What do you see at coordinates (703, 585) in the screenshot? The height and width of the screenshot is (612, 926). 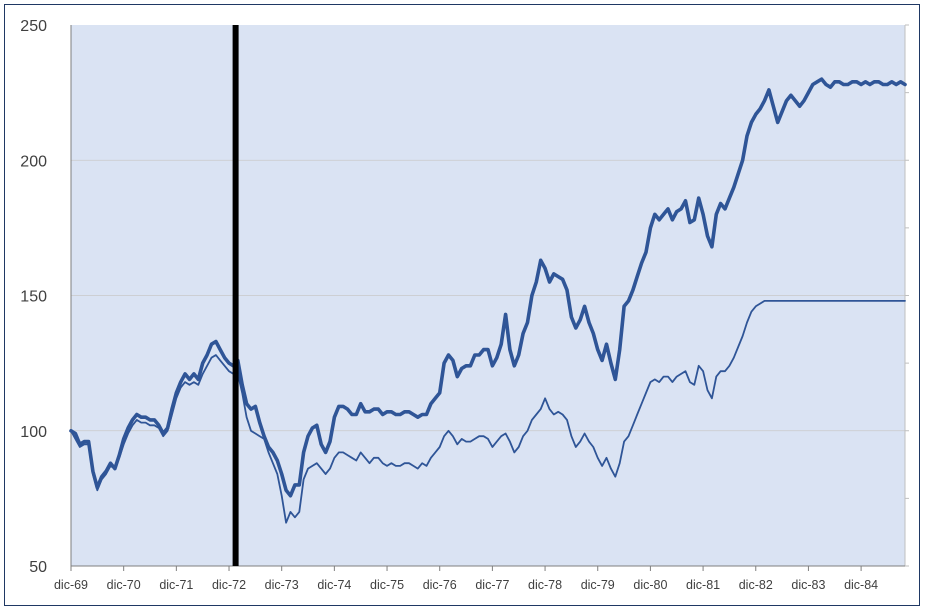 I see `x-tick-label: dic-81` at bounding box center [703, 585].